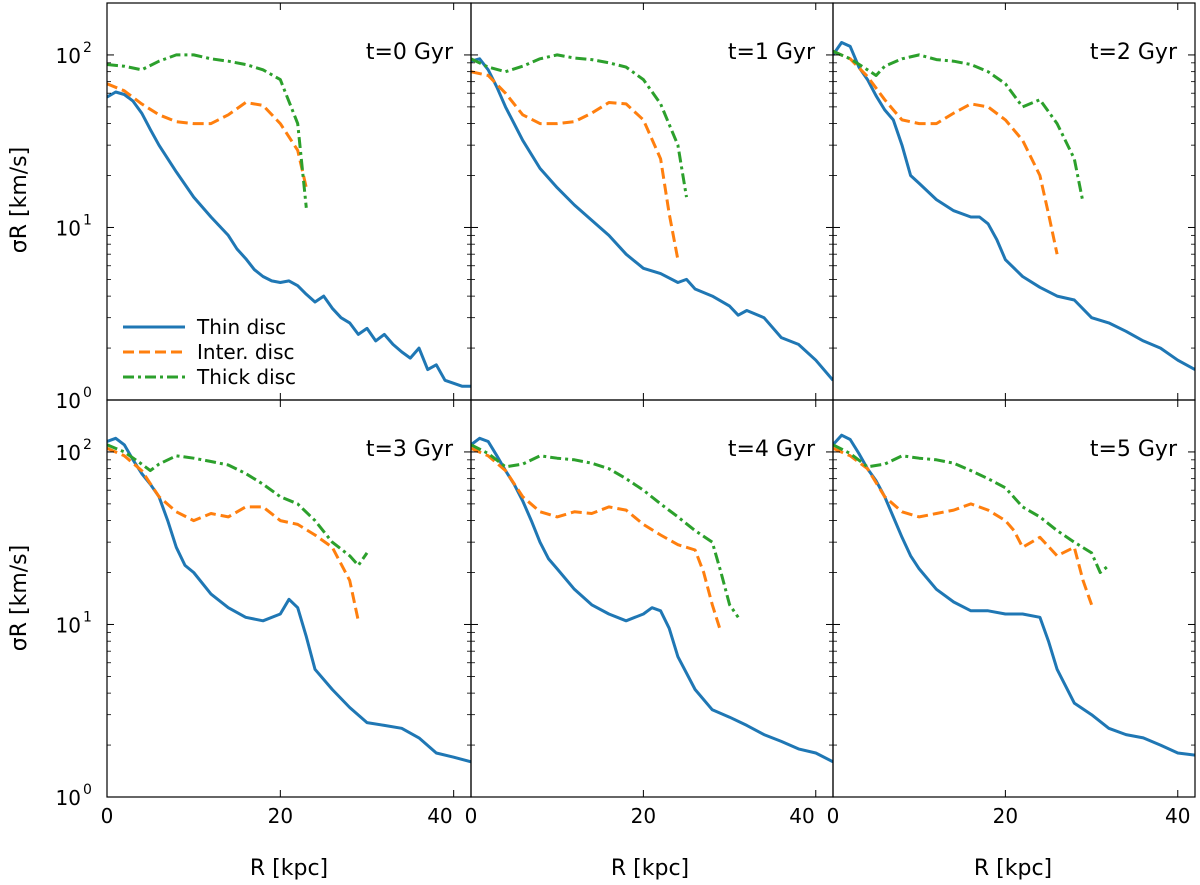 Image resolution: width=1200 pixels, height=885 pixels. I want to click on panel-title: t=3 Gyr, so click(410, 449).